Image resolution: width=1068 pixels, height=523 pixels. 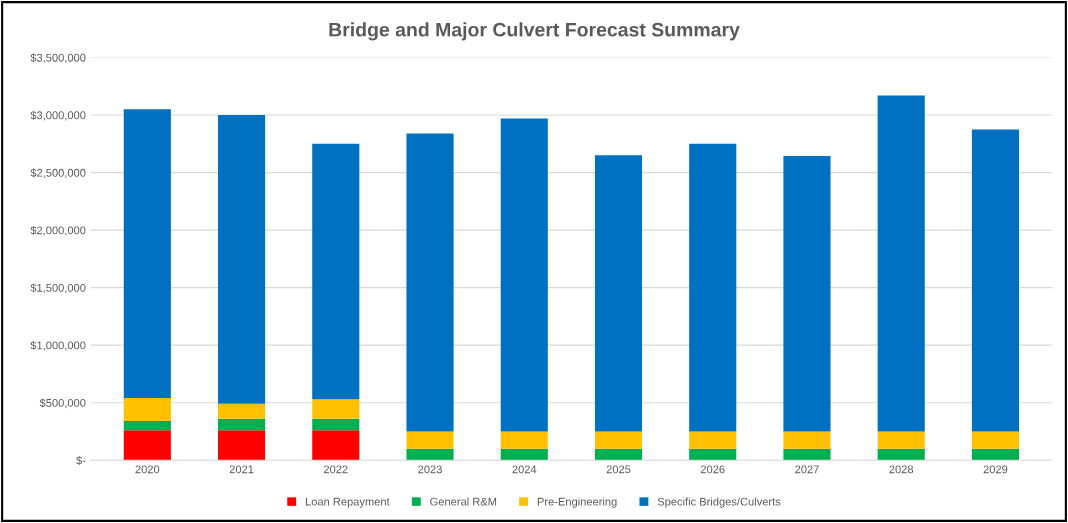 What do you see at coordinates (58, 288) in the screenshot?
I see `y-tick-label: $1,500,000` at bounding box center [58, 288].